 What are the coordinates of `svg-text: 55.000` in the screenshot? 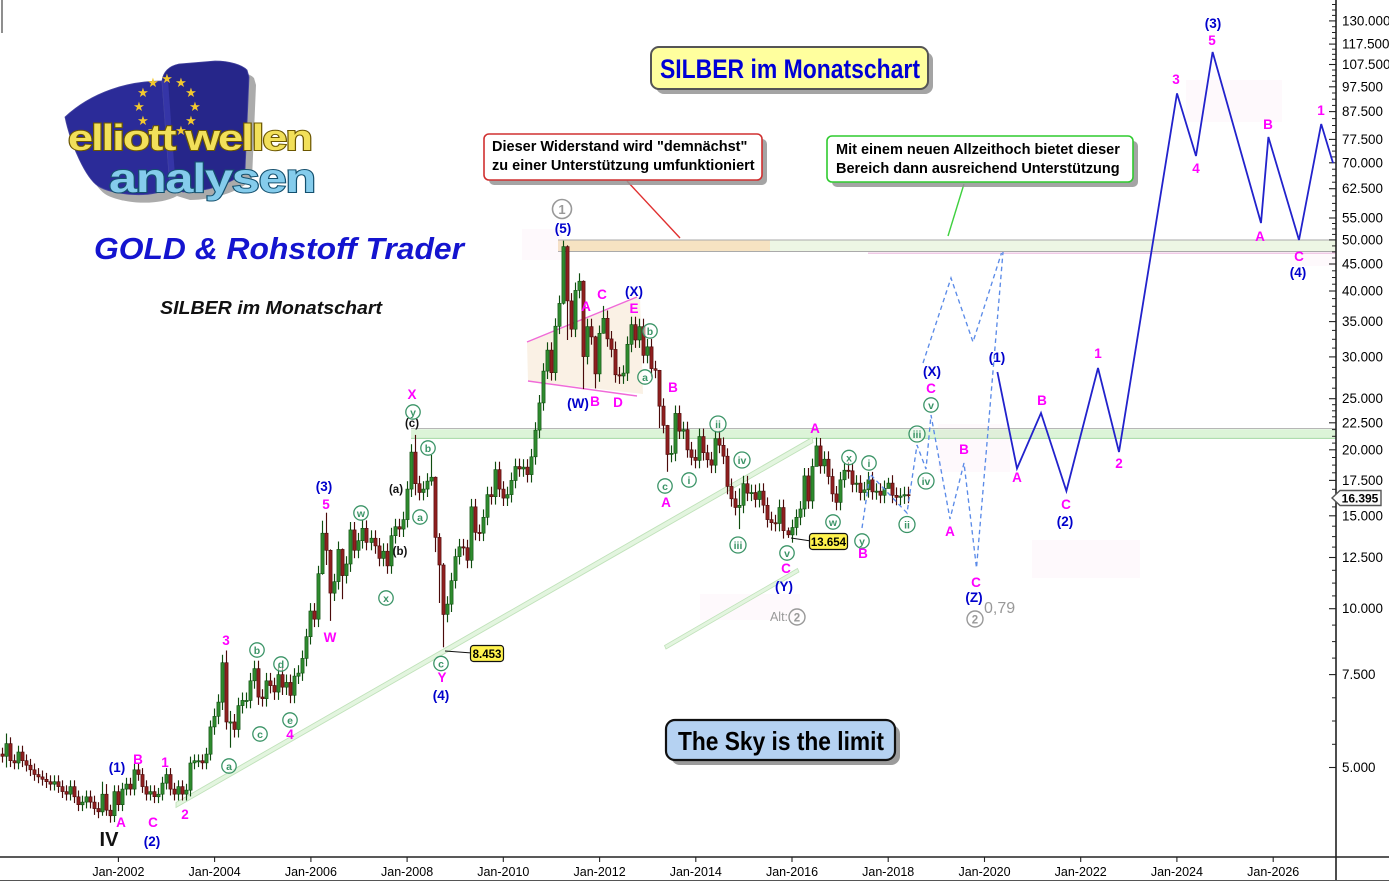 It's located at (1362, 218).